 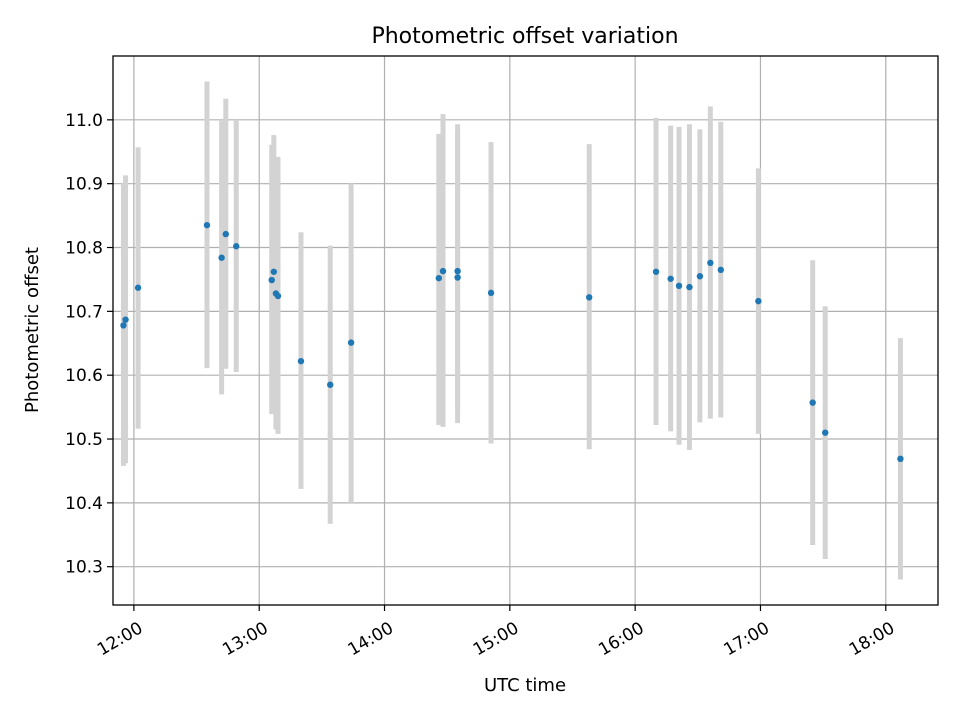 I want to click on y-tick-label: 10.8, so click(x=84, y=249).